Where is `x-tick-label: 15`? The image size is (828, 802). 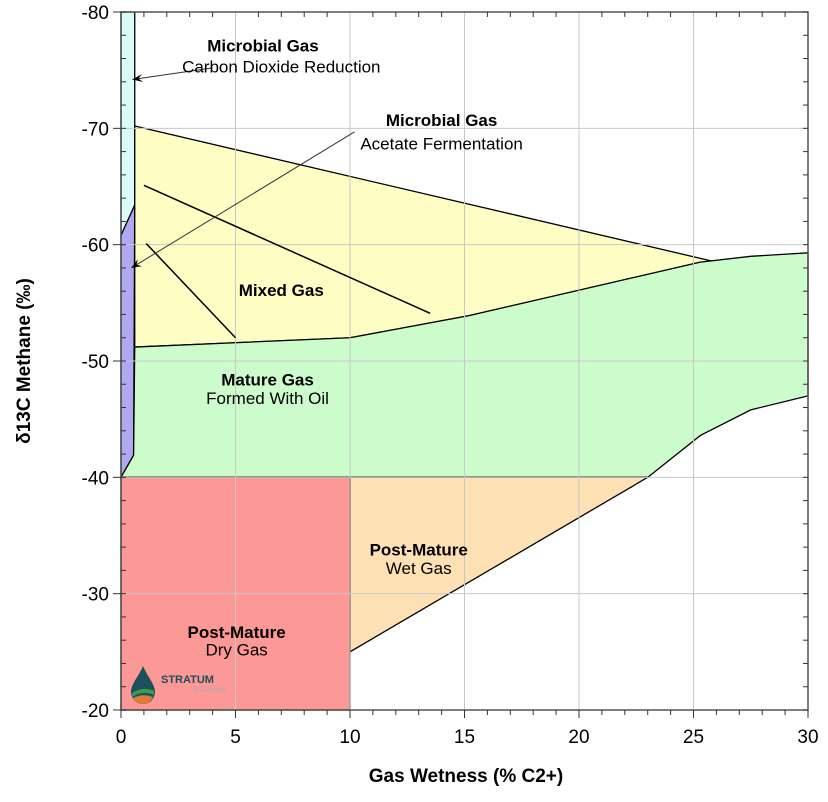 x-tick-label: 15 is located at coordinates (464, 737).